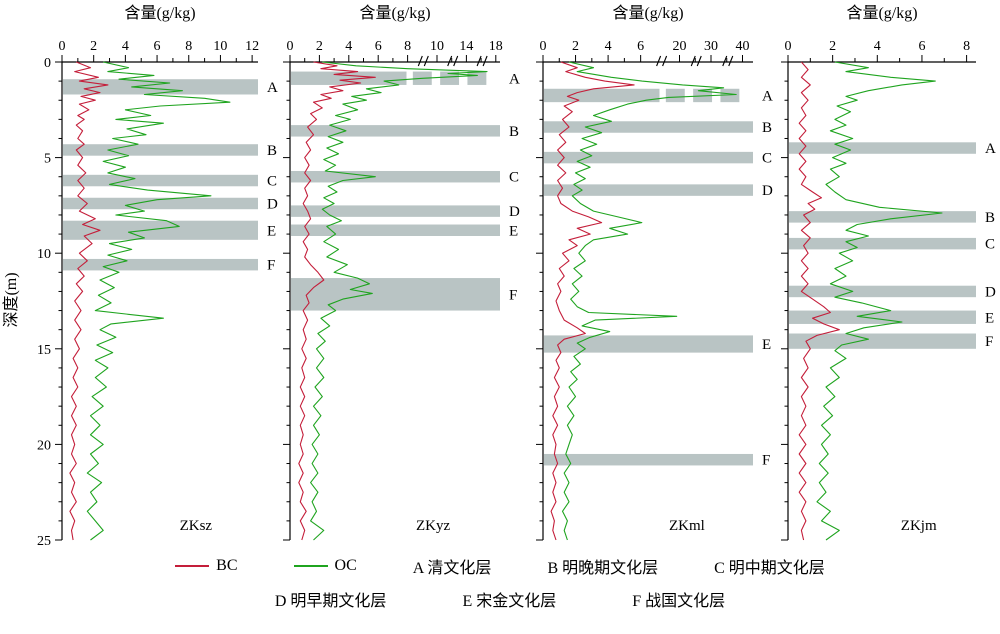 The width and height of the screenshot is (1000, 634). I want to click on legend-item-oc: OC, so click(325, 566).